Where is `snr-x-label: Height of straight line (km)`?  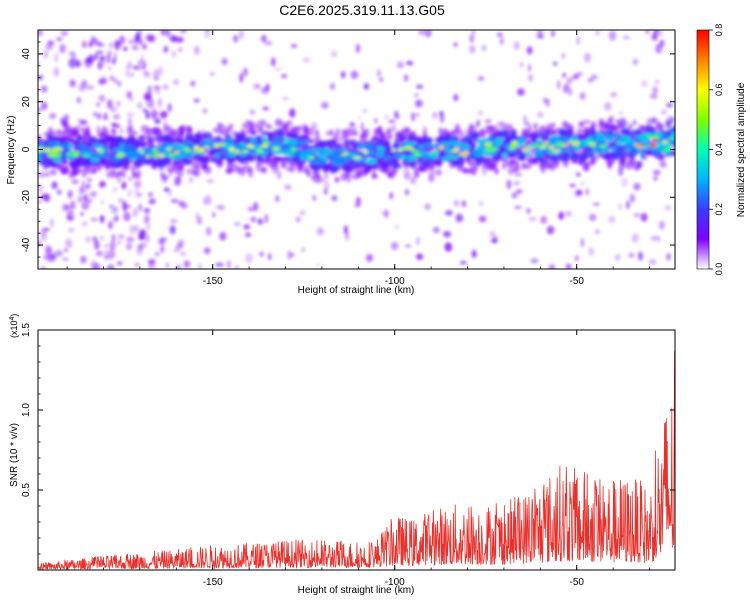
snr-x-label: Height of straight line (km) is located at coordinates (356, 590).